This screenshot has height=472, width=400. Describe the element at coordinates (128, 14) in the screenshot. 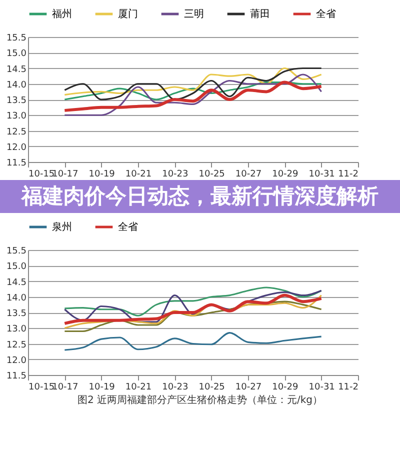

I see `legend-label: 厦门` at that location.